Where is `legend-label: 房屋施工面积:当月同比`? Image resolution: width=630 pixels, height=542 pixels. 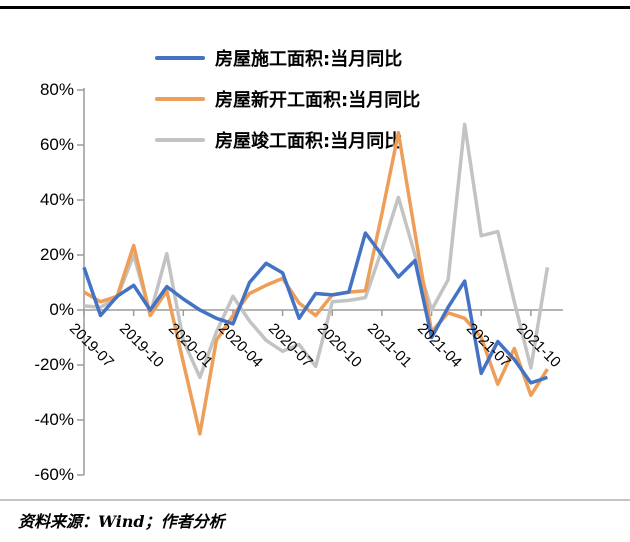 legend-label: 房屋施工面积:当月同比 is located at coordinates (309, 59).